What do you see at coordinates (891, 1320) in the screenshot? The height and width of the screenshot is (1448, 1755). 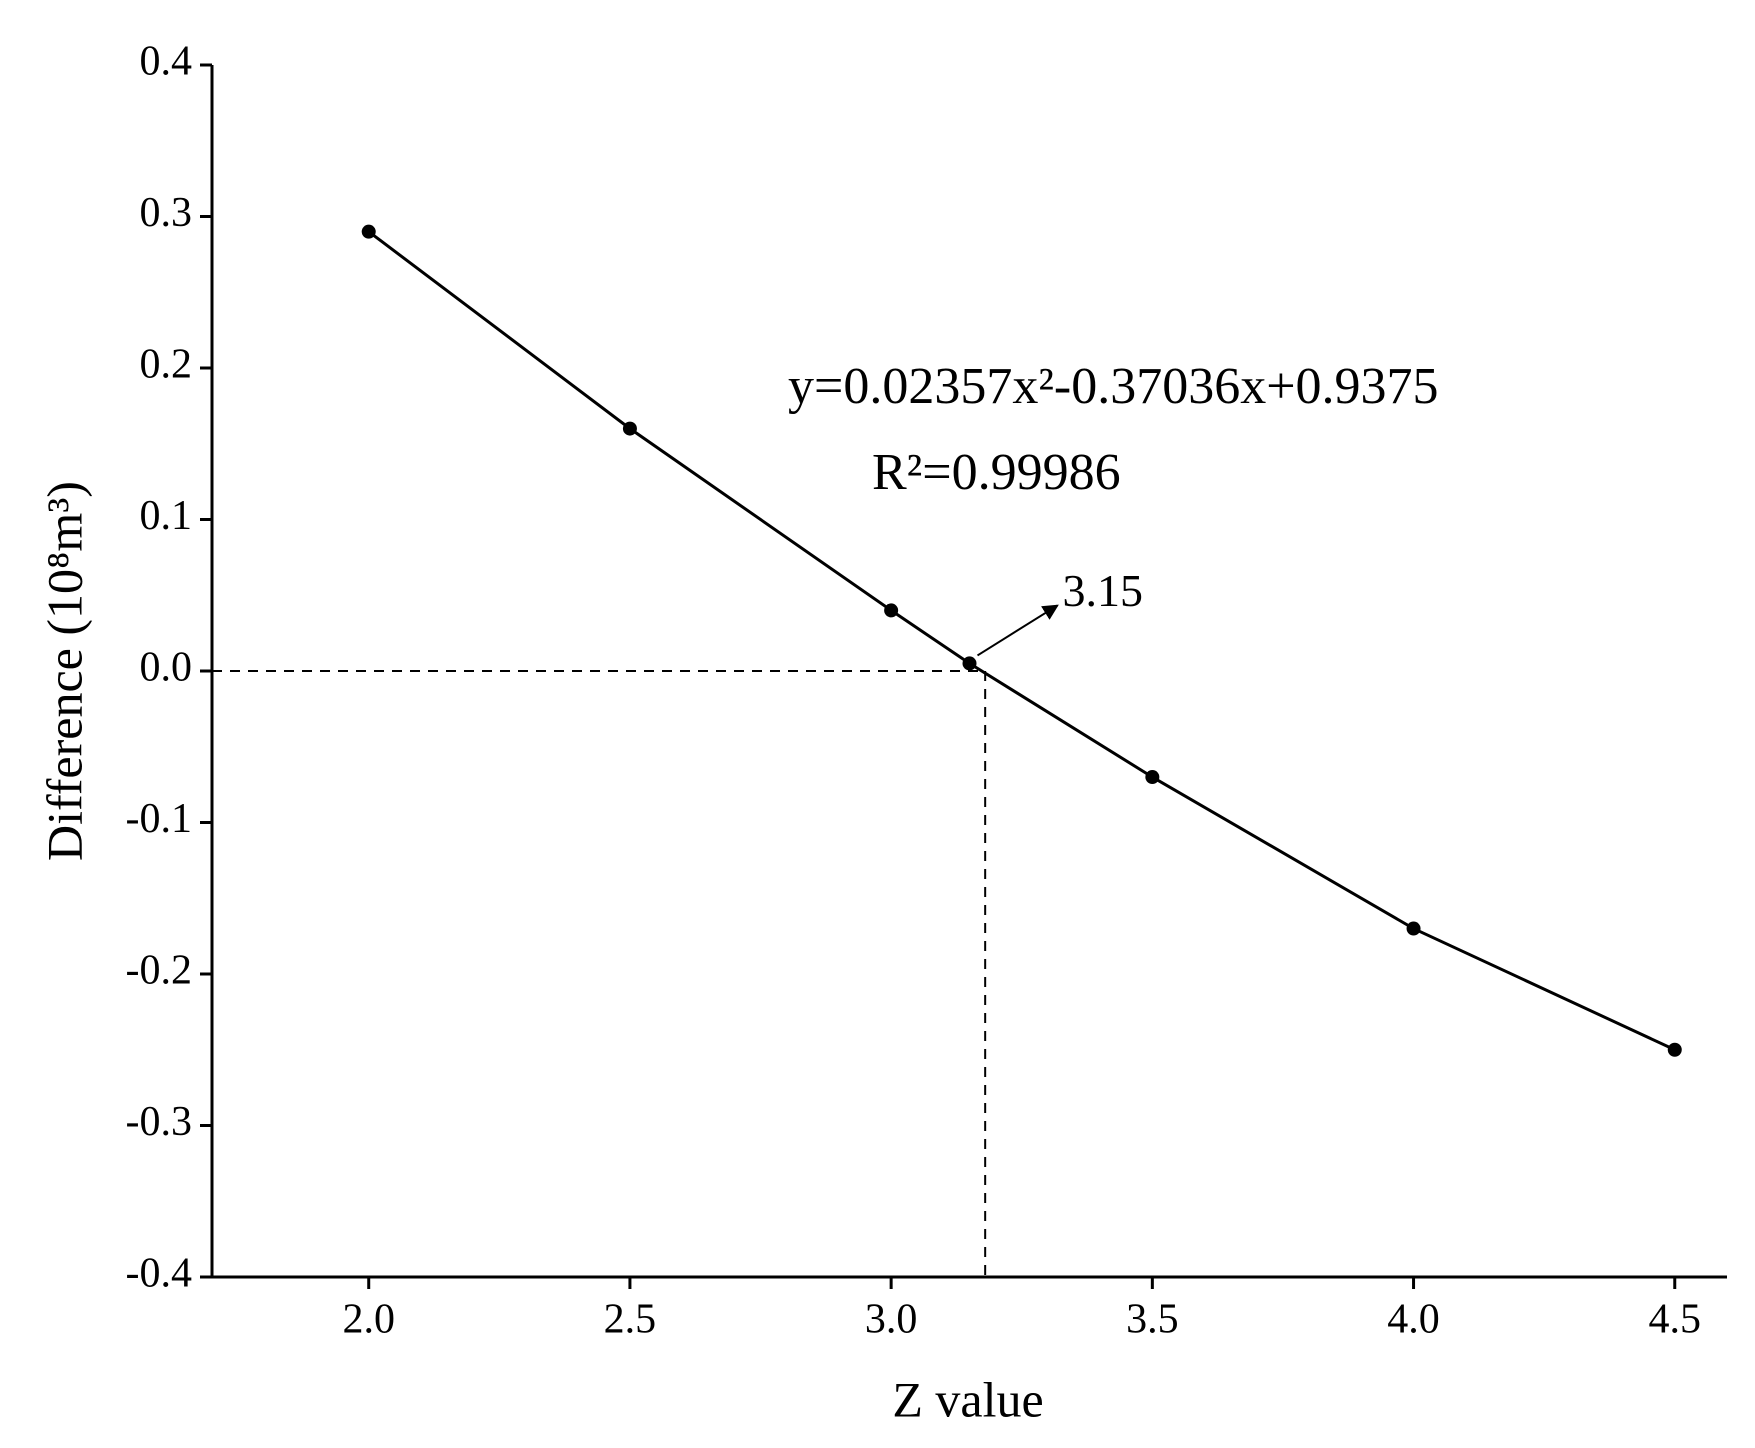 I see `x-tick-label: 3.0` at bounding box center [891, 1320].